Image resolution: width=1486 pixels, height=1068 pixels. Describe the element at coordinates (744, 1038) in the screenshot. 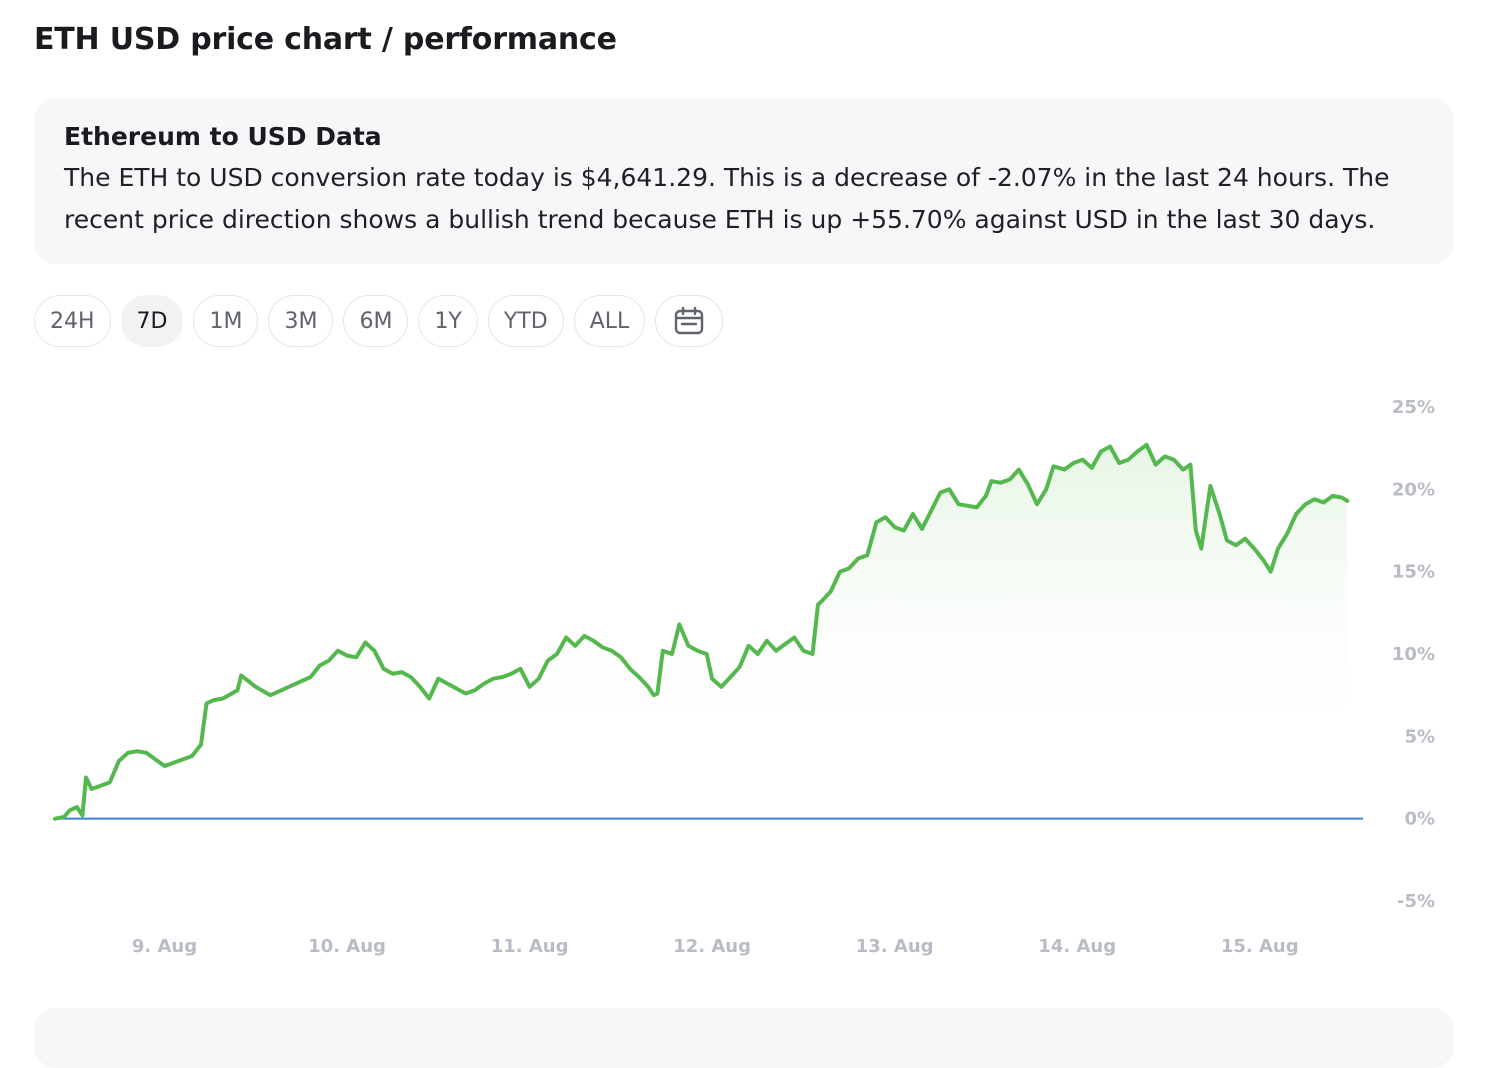

I see `next-section-card` at that location.